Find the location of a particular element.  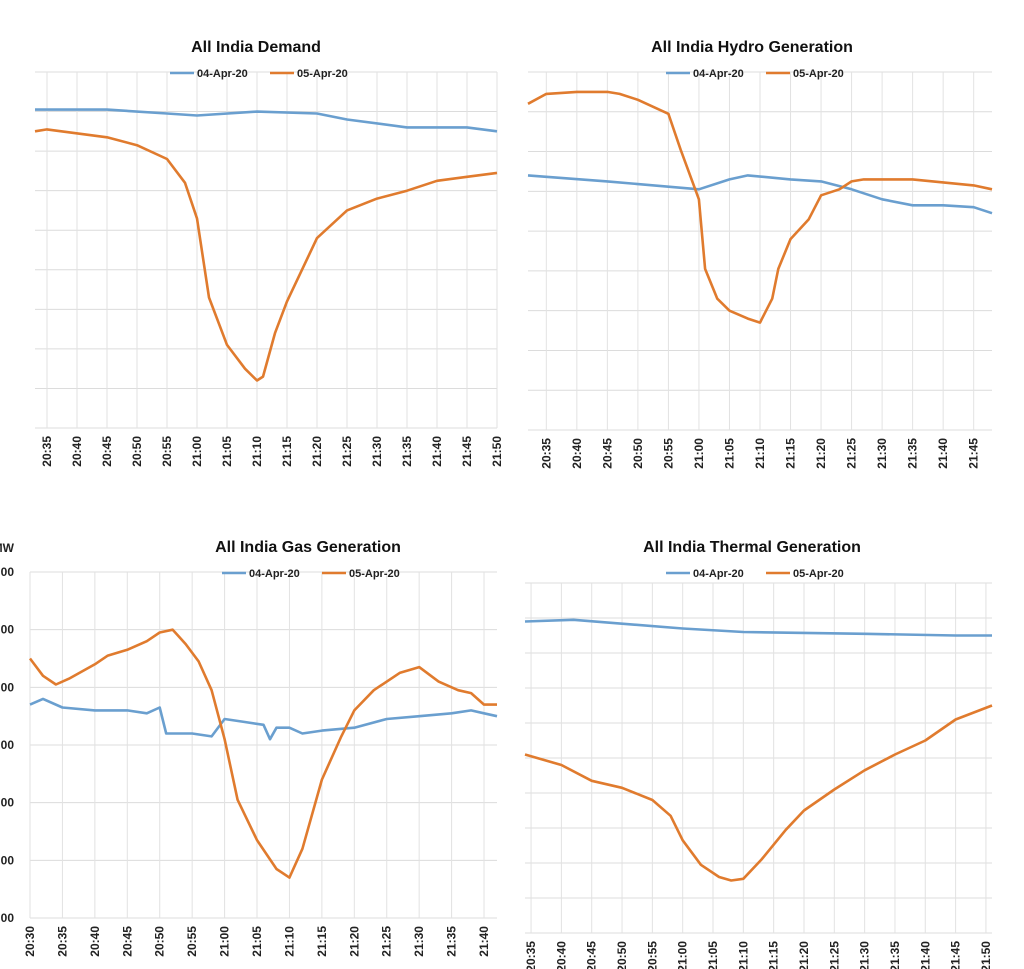

x-tick-label: 20:30 is located at coordinates (30, 941).